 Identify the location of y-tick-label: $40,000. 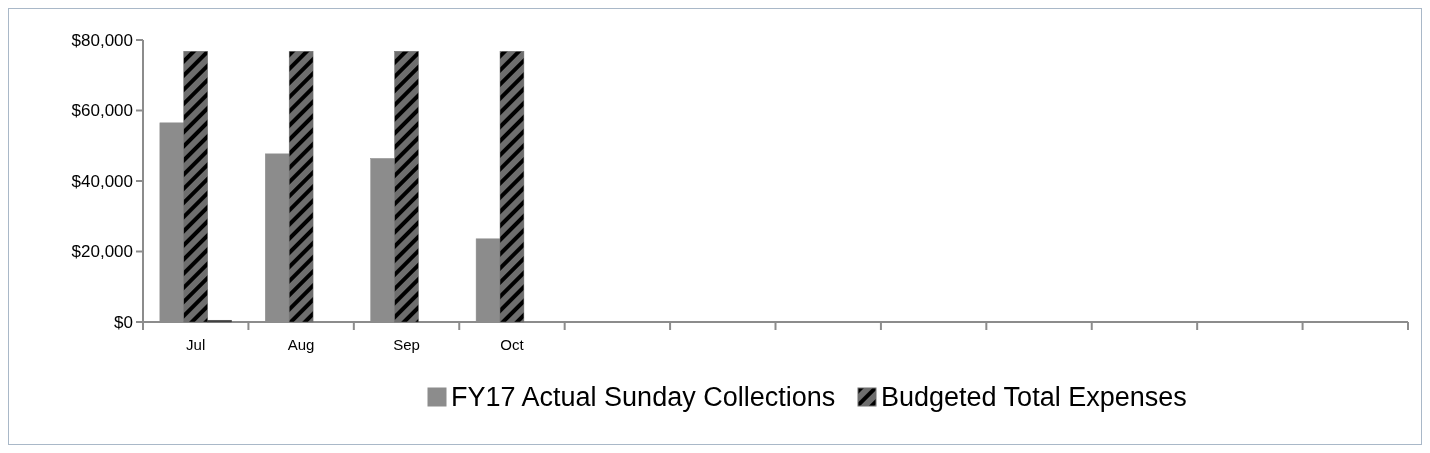
(102, 181).